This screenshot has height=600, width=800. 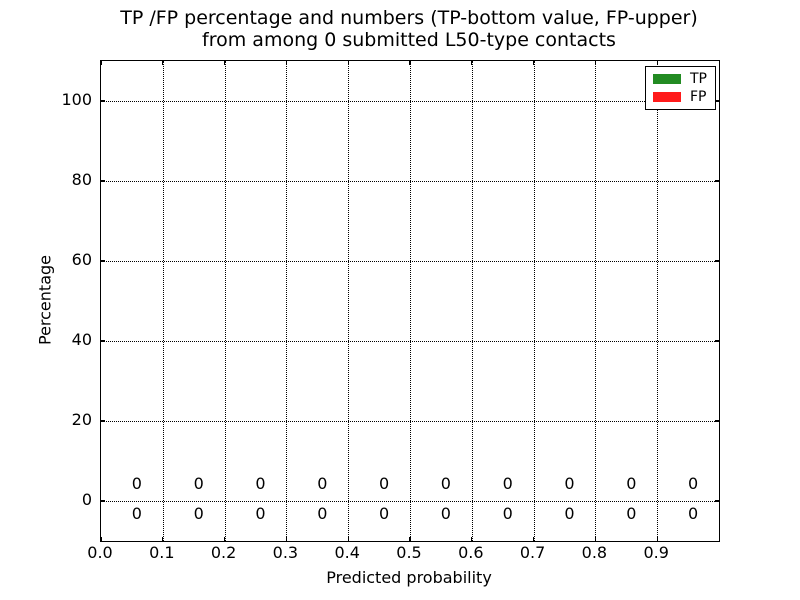 I want to click on x-tick-label: 0.0, so click(x=100, y=552).